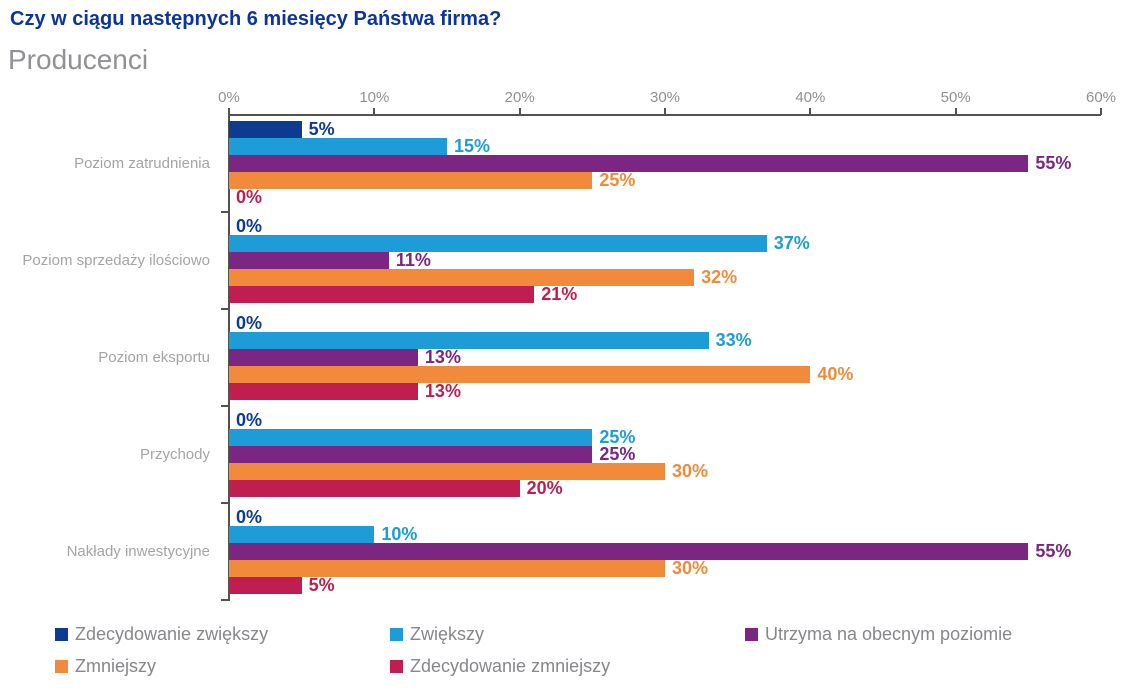  I want to click on bar-row: 40%, so click(682, 374).